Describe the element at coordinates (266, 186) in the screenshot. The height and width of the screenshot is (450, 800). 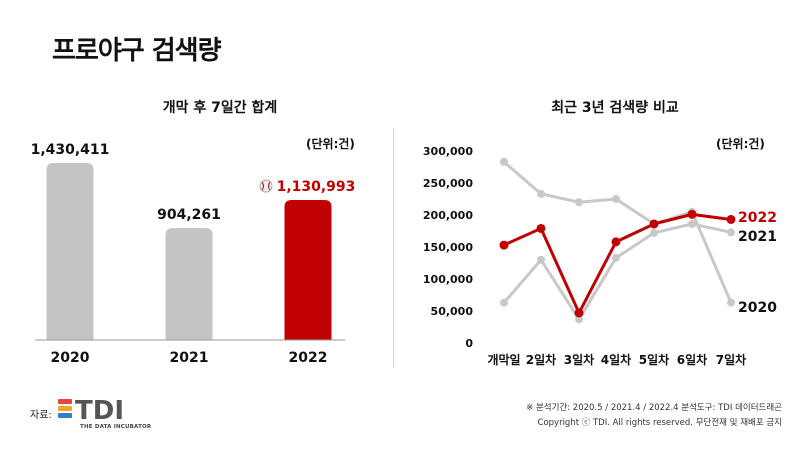
I see `baseball-icon` at that location.